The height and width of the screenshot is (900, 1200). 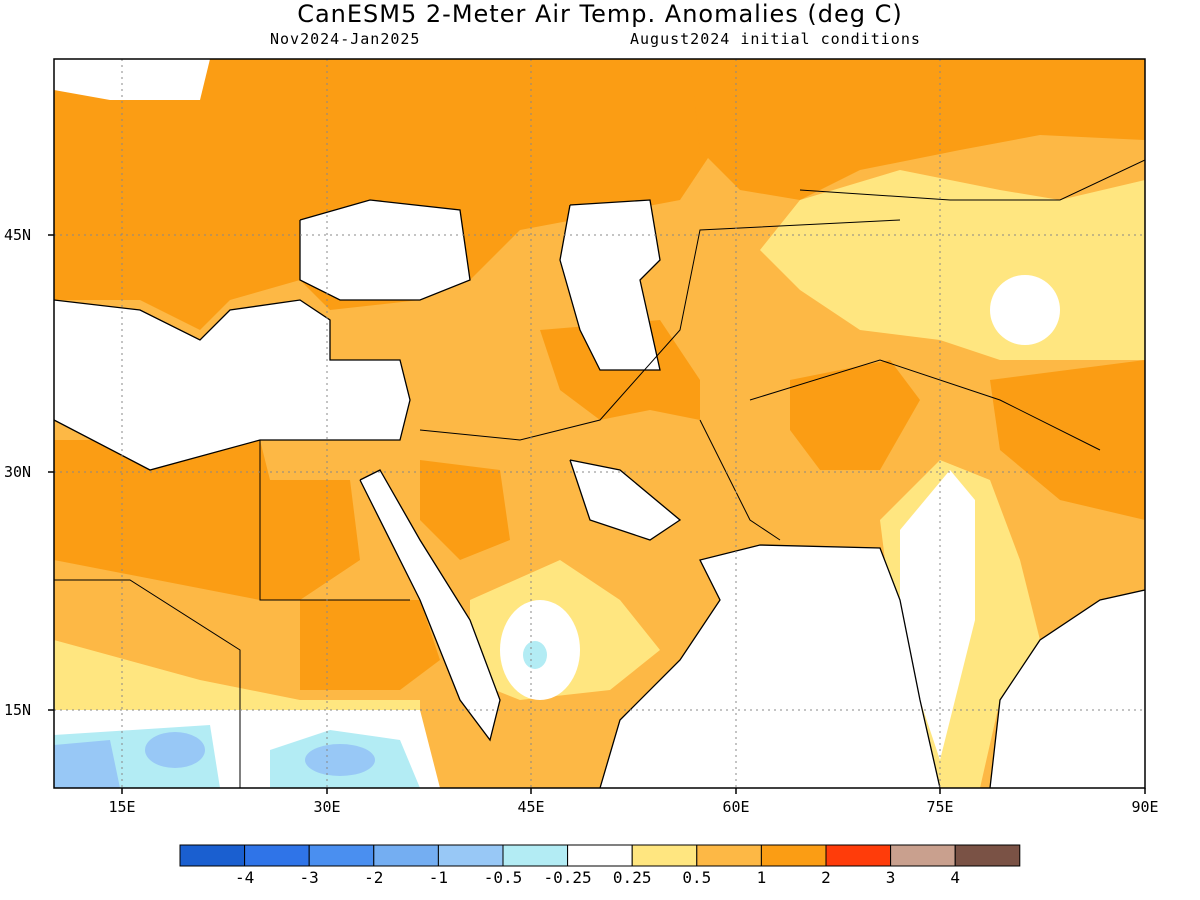 What do you see at coordinates (826, 877) in the screenshot?
I see `colorbar-label: 2` at bounding box center [826, 877].